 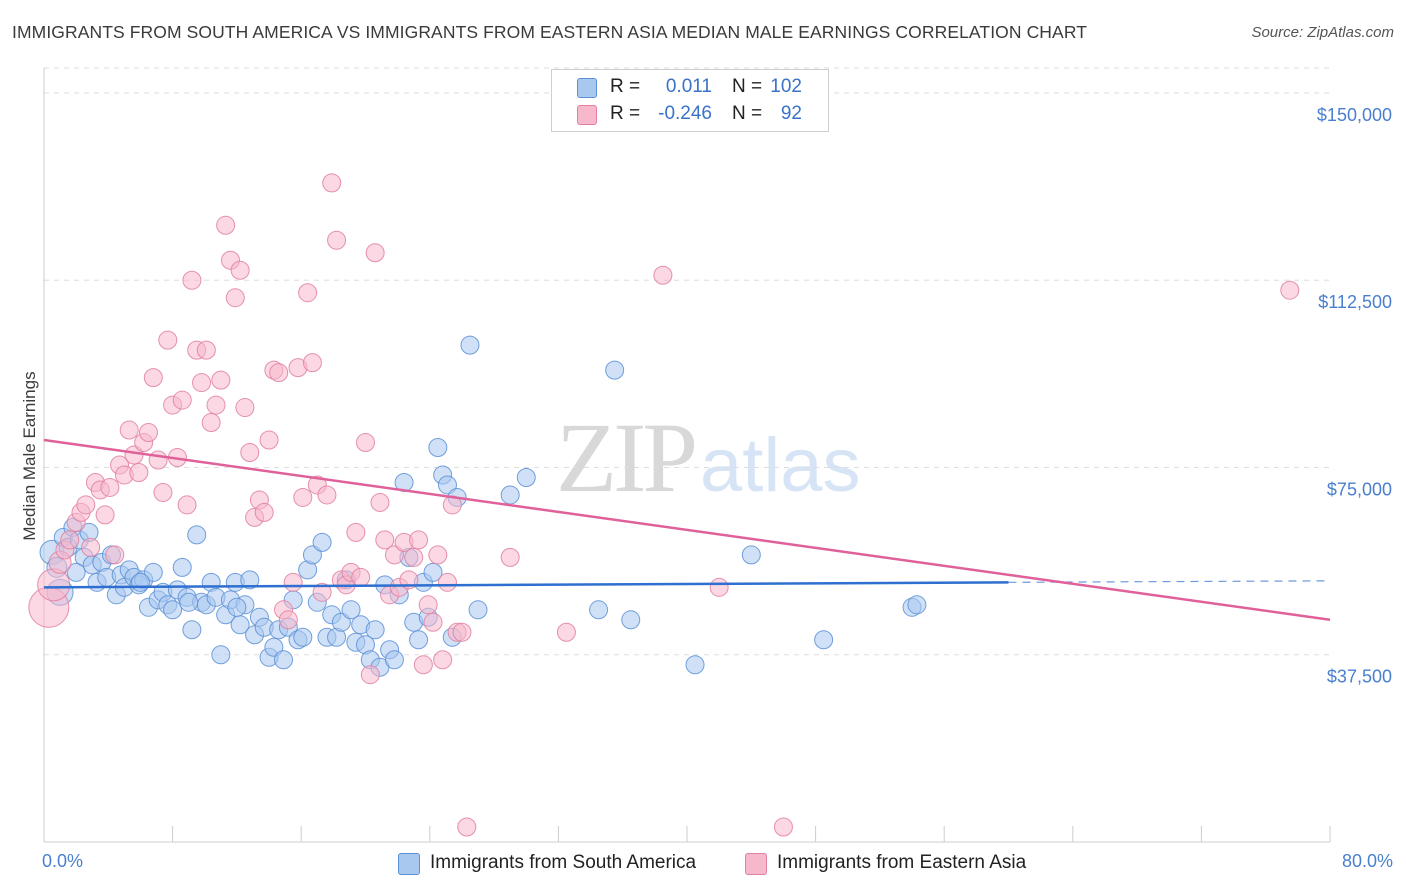 What do you see at coordinates (690, 100) in the screenshot?
I see `stats-legend: R = 0.011 N = 102 R = -0.246 N = 92` at bounding box center [690, 100].